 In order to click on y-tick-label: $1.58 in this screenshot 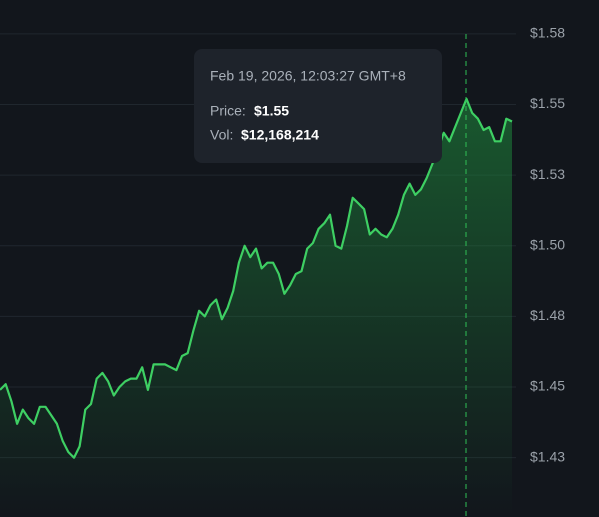, I will do `click(547, 33)`.